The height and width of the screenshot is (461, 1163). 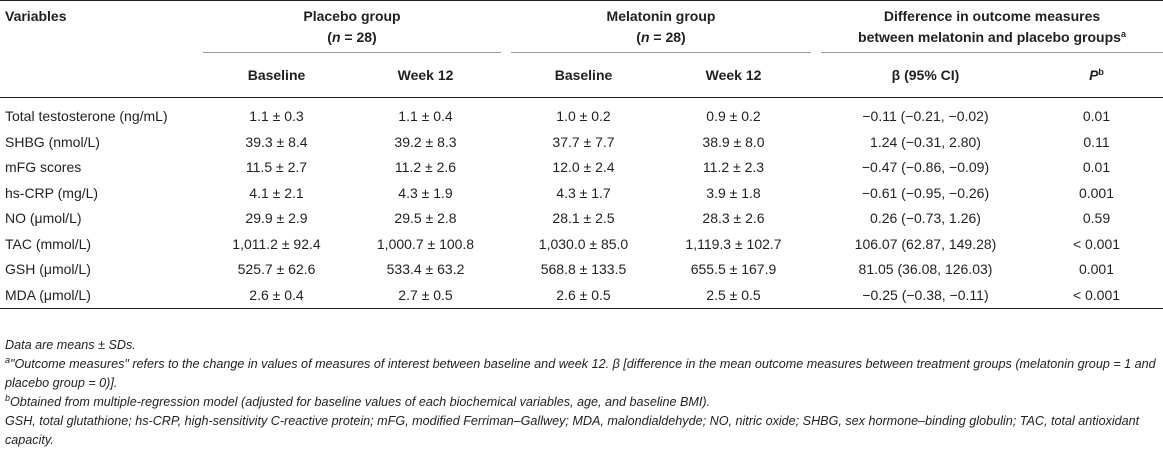 What do you see at coordinates (425, 192) in the screenshot?
I see `placebo-week12-cell: 4.3 ± 1.9` at bounding box center [425, 192].